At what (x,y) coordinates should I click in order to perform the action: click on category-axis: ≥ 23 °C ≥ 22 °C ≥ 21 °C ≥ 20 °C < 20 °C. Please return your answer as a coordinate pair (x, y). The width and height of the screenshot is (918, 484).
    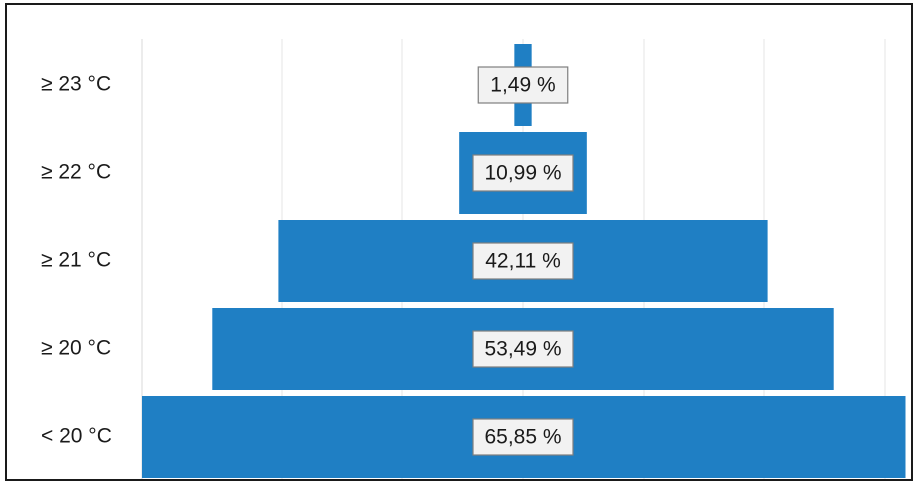
    Looking at the image, I should click on (92, 259).